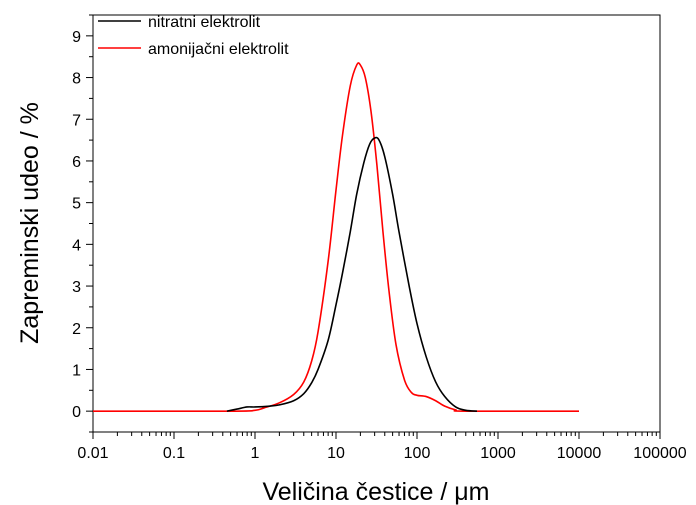 Image resolution: width=696 pixels, height=505 pixels. What do you see at coordinates (76, 370) in the screenshot?
I see `y-tick-label: 1` at bounding box center [76, 370].